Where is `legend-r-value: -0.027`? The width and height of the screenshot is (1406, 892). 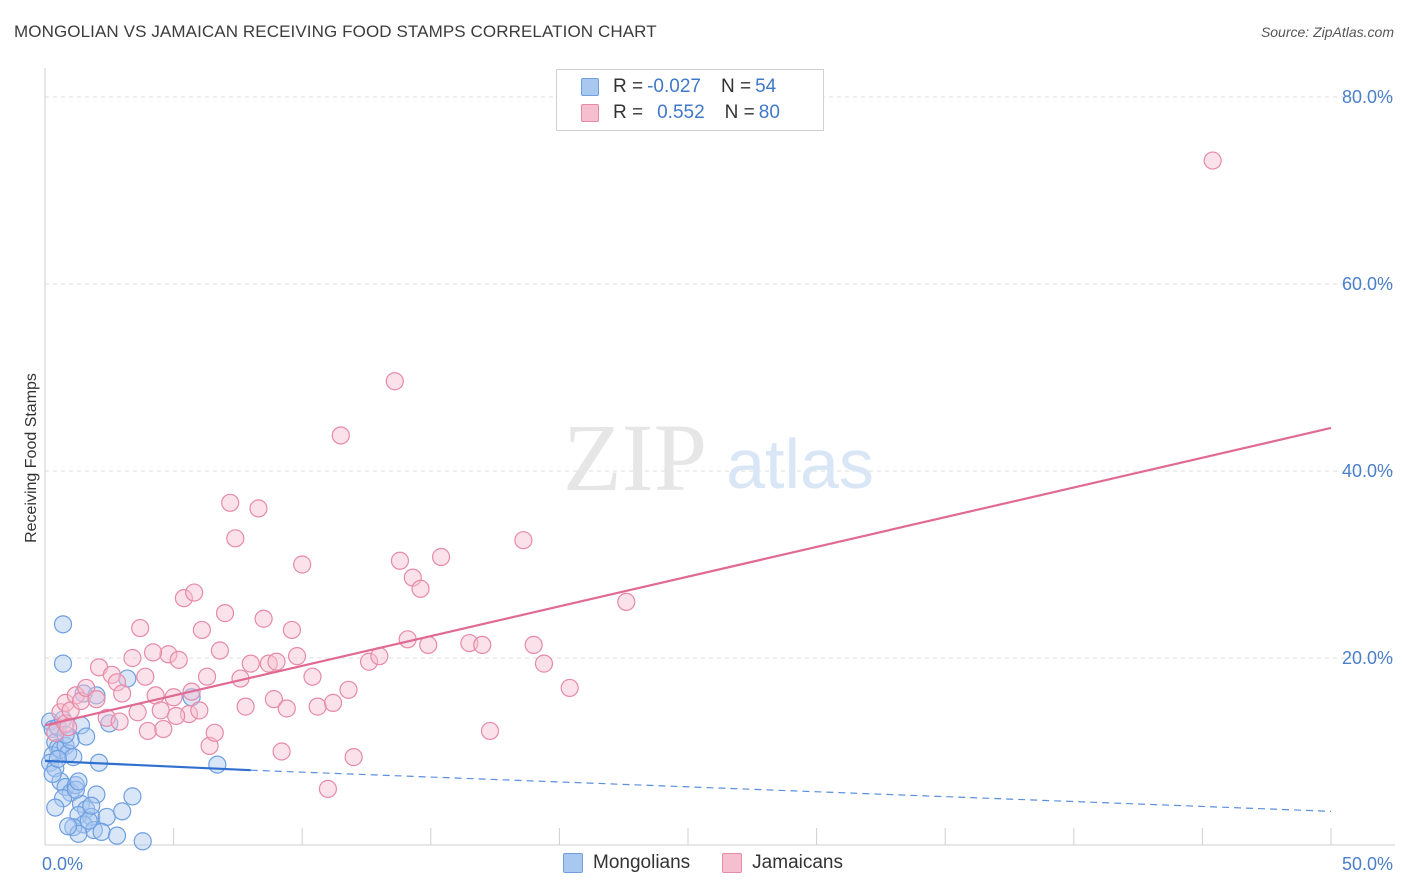
legend-r-value: -0.027 is located at coordinates (674, 86).